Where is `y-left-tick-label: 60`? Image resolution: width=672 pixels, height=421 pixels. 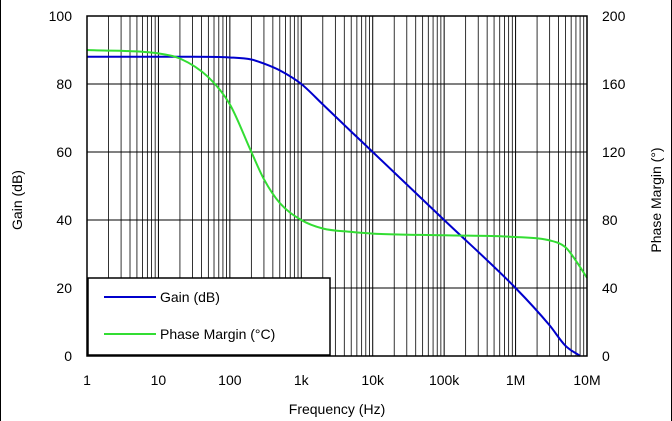 y-left-tick-label: 60 is located at coordinates (64, 152).